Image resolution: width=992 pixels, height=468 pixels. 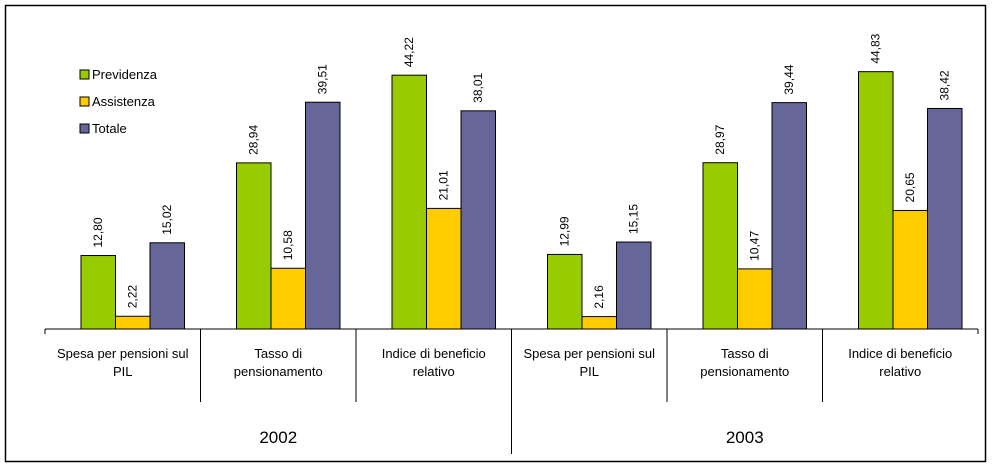 What do you see at coordinates (910, 187) in the screenshot?
I see `data-label-assistenza-5: 20,65` at bounding box center [910, 187].